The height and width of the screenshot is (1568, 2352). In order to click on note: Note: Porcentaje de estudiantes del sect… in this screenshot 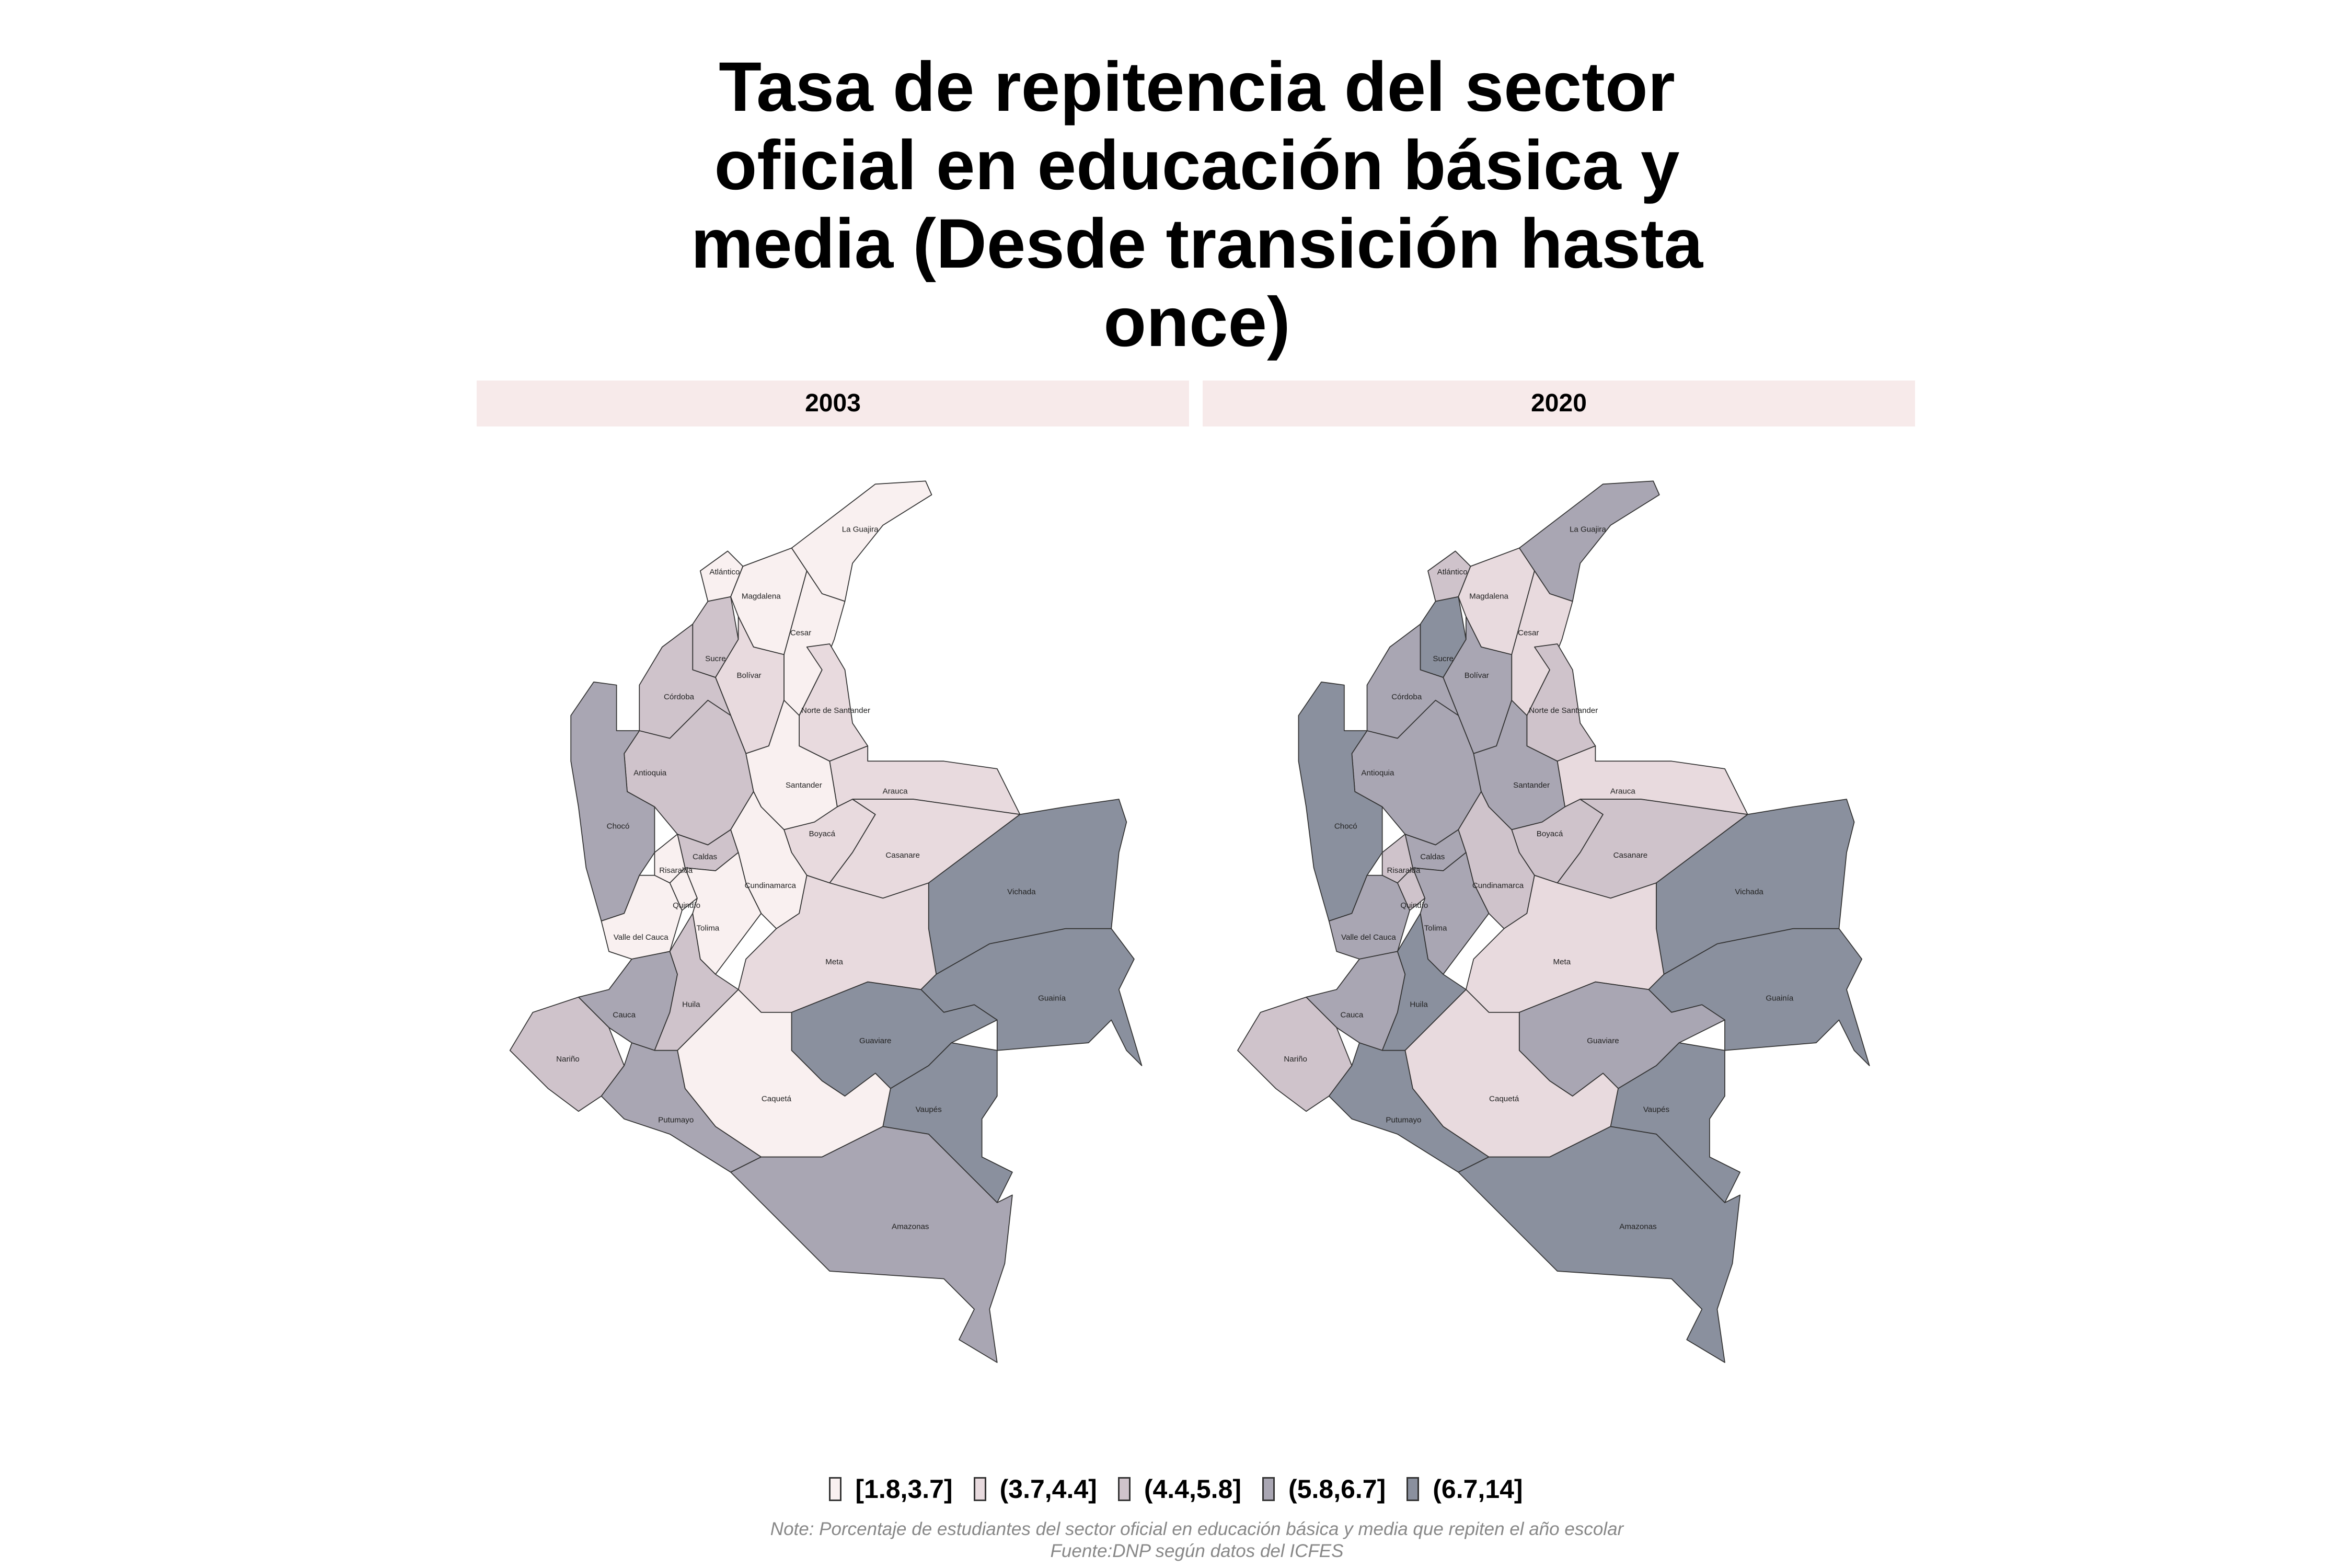, I will do `click(1197, 1540)`.